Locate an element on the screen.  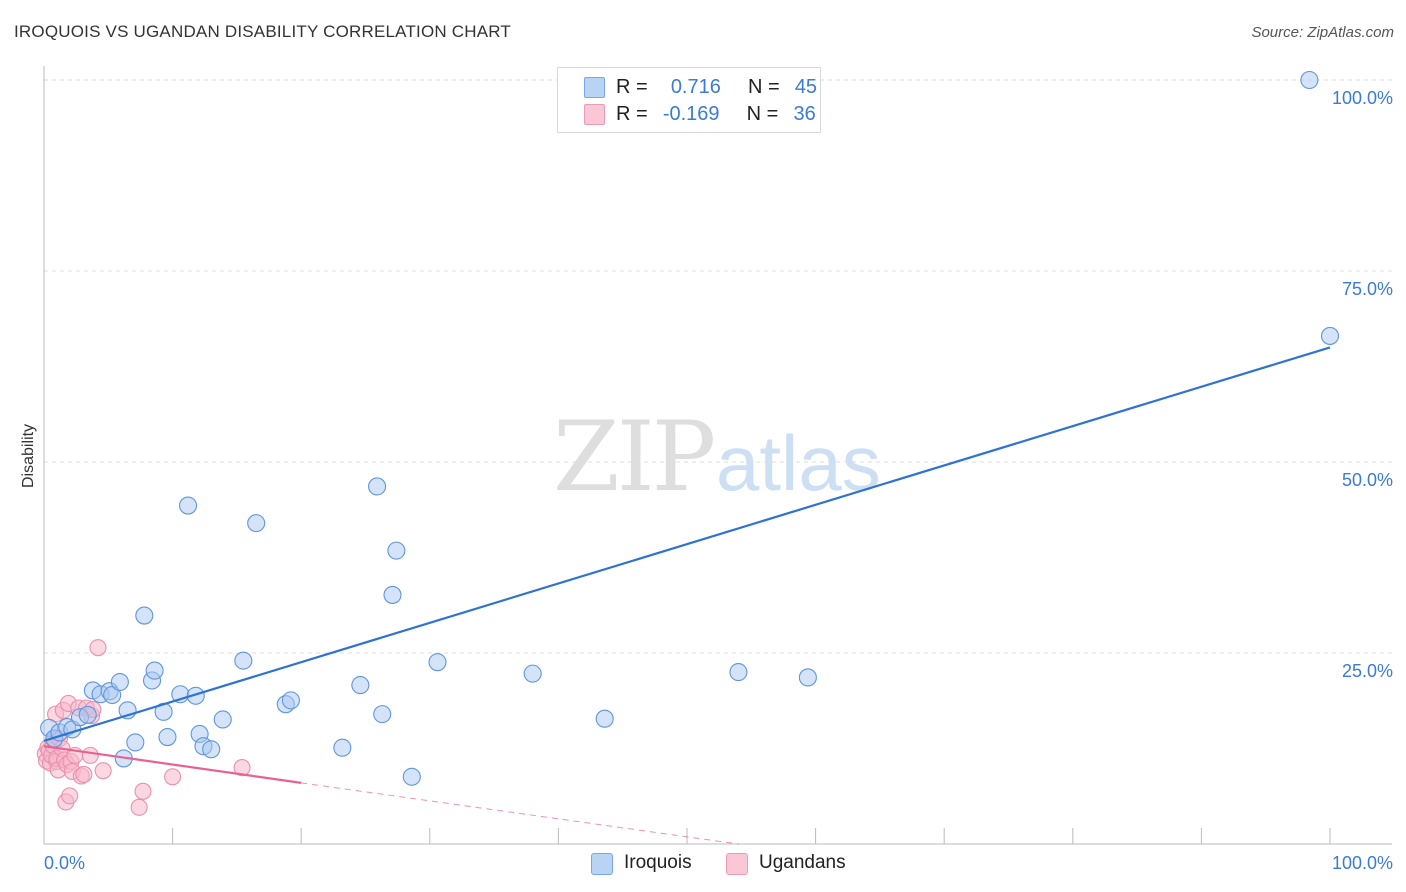
bottom-legend-label: Iroquois is located at coordinates (658, 862).